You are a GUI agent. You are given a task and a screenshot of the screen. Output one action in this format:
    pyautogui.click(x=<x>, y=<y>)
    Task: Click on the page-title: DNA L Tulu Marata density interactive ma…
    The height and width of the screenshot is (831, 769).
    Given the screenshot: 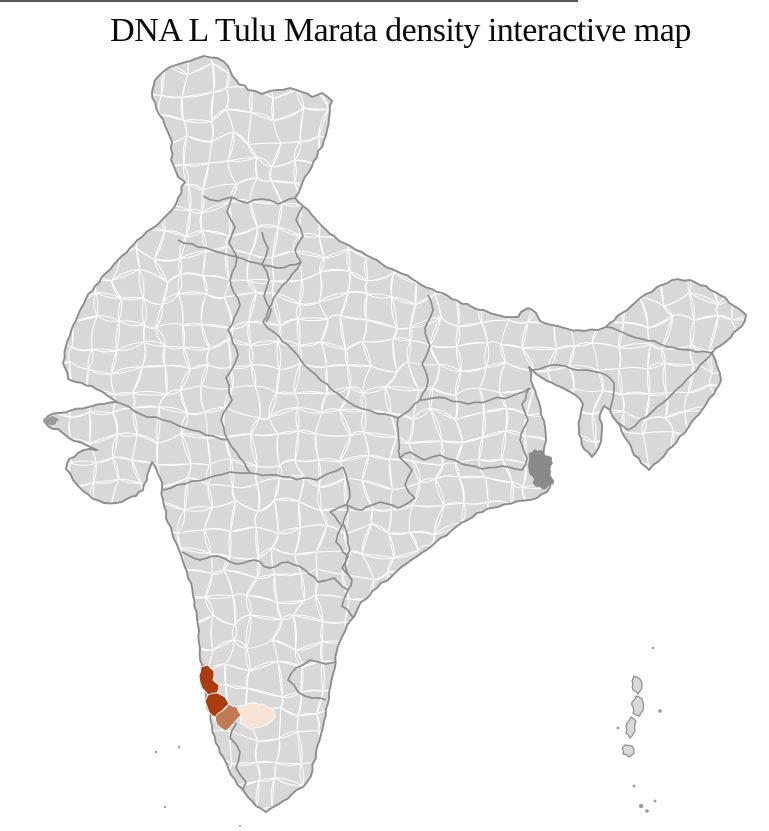 What is the action you would take?
    pyautogui.click(x=400, y=30)
    